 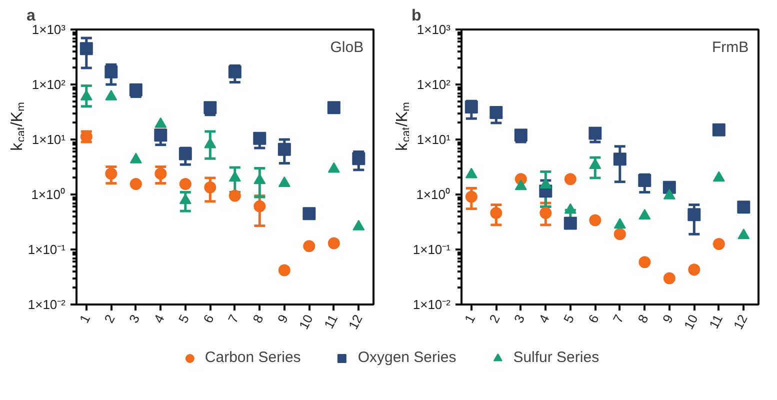 I want to click on chart-title: b, so click(x=417, y=16).